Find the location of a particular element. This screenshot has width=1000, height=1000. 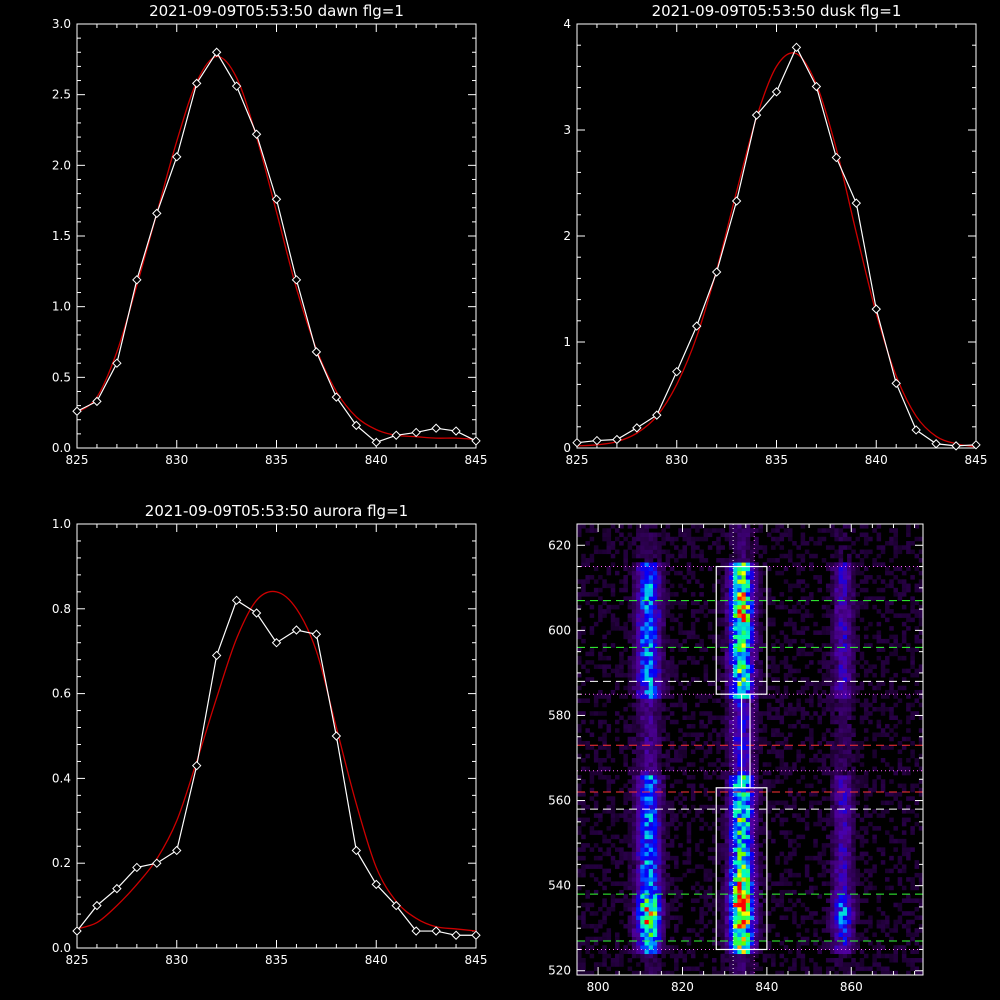

chart-title: 2021-09-09T05:53:50 dawn flg=1 is located at coordinates (276, 11).